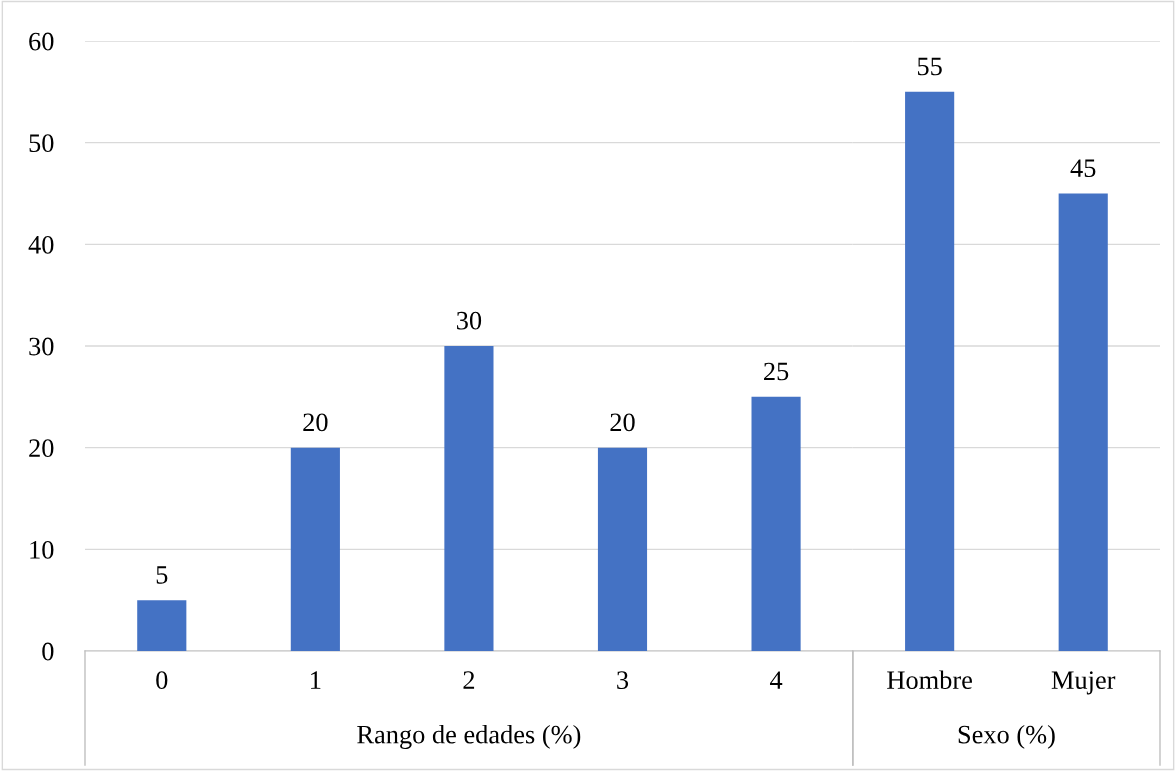  Describe the element at coordinates (776, 371) in the screenshot. I see `data-label: 25` at that location.